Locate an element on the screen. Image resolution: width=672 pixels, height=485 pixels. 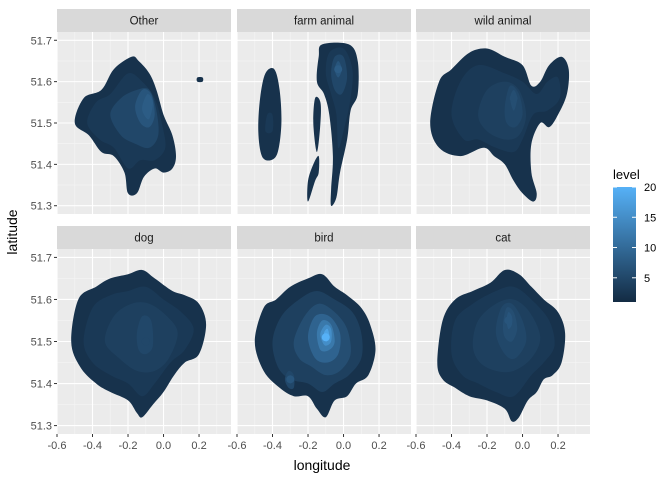
facet-strip-label: dog is located at coordinates (143, 239).